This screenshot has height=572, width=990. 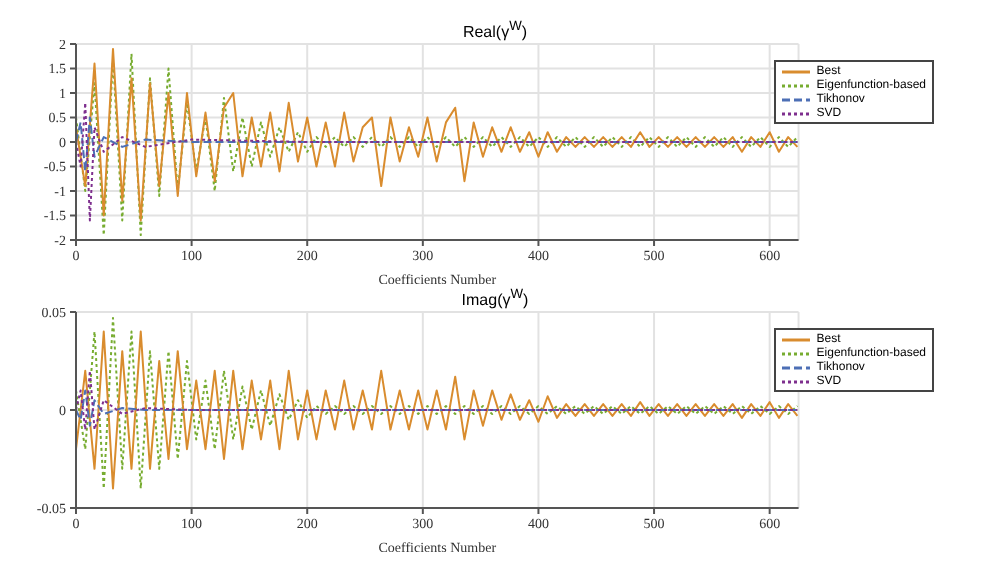 I want to click on chart-title: Real(γ$^{W}$), so click(x=495, y=30).